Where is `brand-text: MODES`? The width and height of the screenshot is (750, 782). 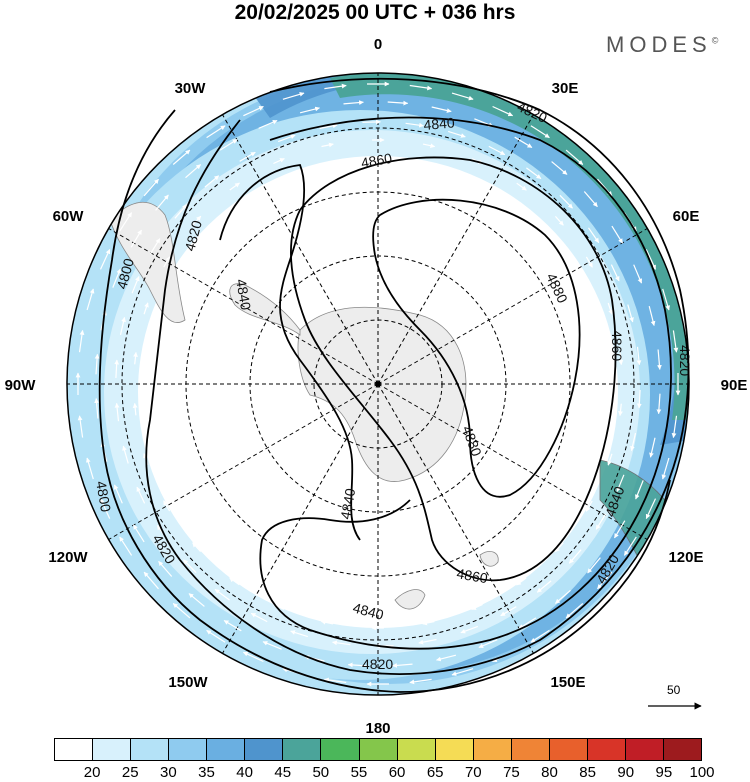 brand-text: MODES is located at coordinates (659, 44).